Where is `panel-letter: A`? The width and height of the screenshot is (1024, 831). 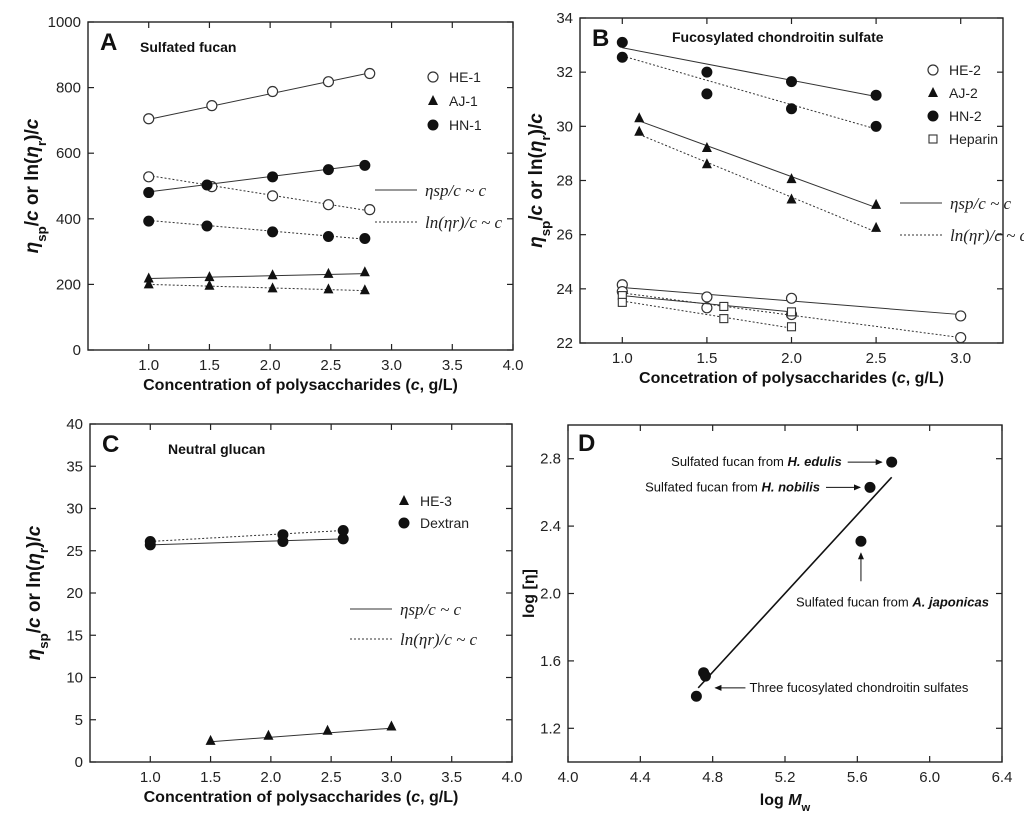
panel-letter: A is located at coordinates (108, 42).